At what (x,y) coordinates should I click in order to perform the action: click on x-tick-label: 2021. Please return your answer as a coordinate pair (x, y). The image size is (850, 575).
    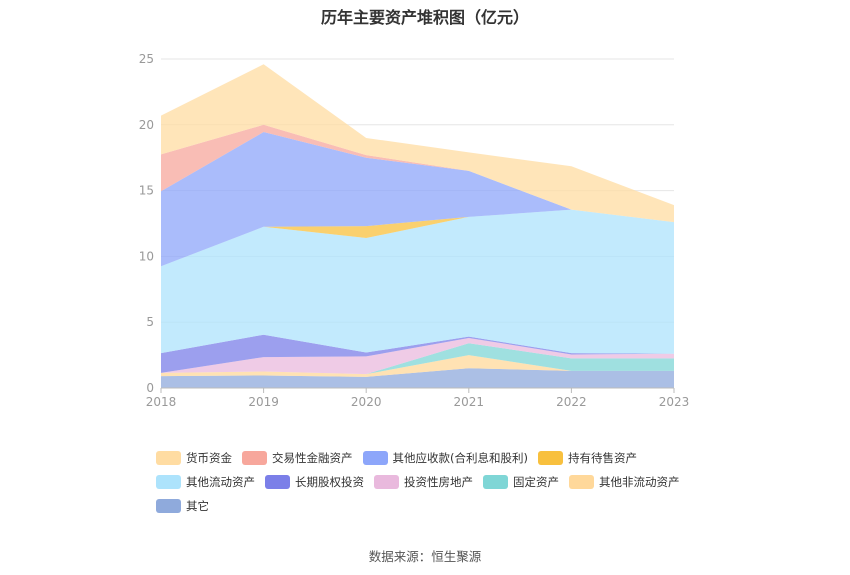
    Looking at the image, I should click on (469, 402).